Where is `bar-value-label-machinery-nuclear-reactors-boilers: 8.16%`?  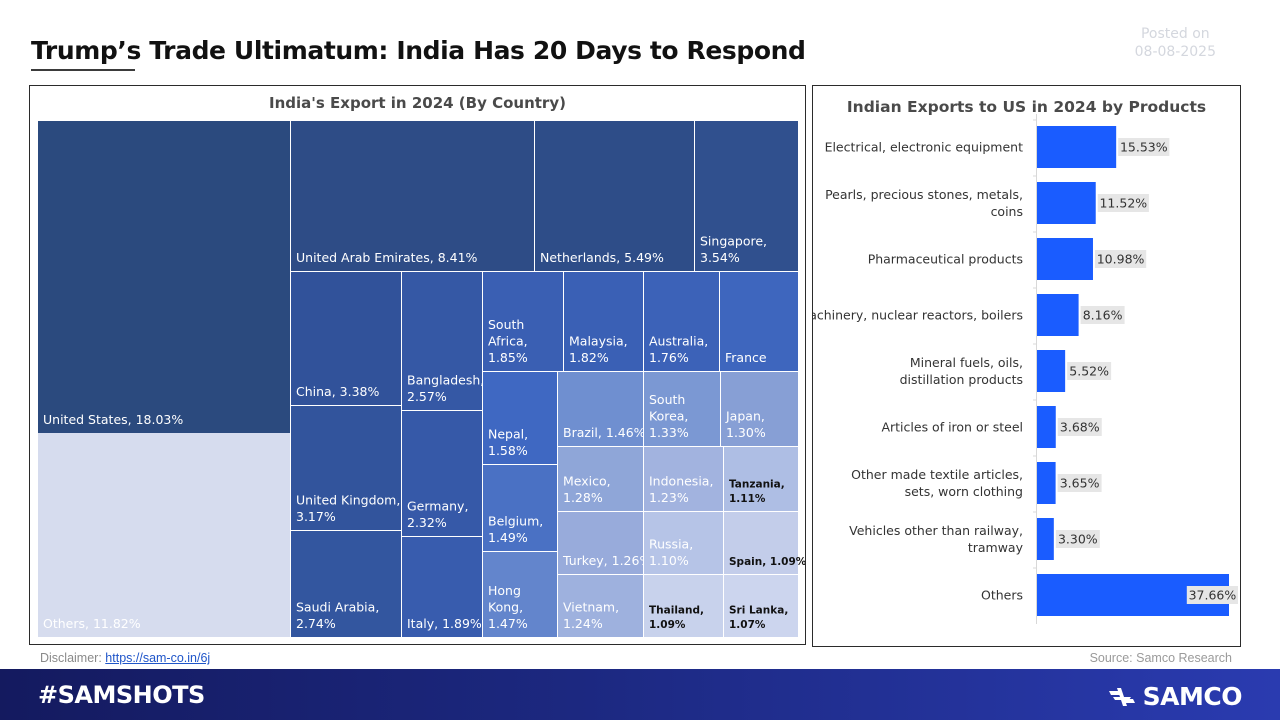
bar-value-label-machinery-nuclear-reactors-boilers: 8.16% is located at coordinates (1103, 315).